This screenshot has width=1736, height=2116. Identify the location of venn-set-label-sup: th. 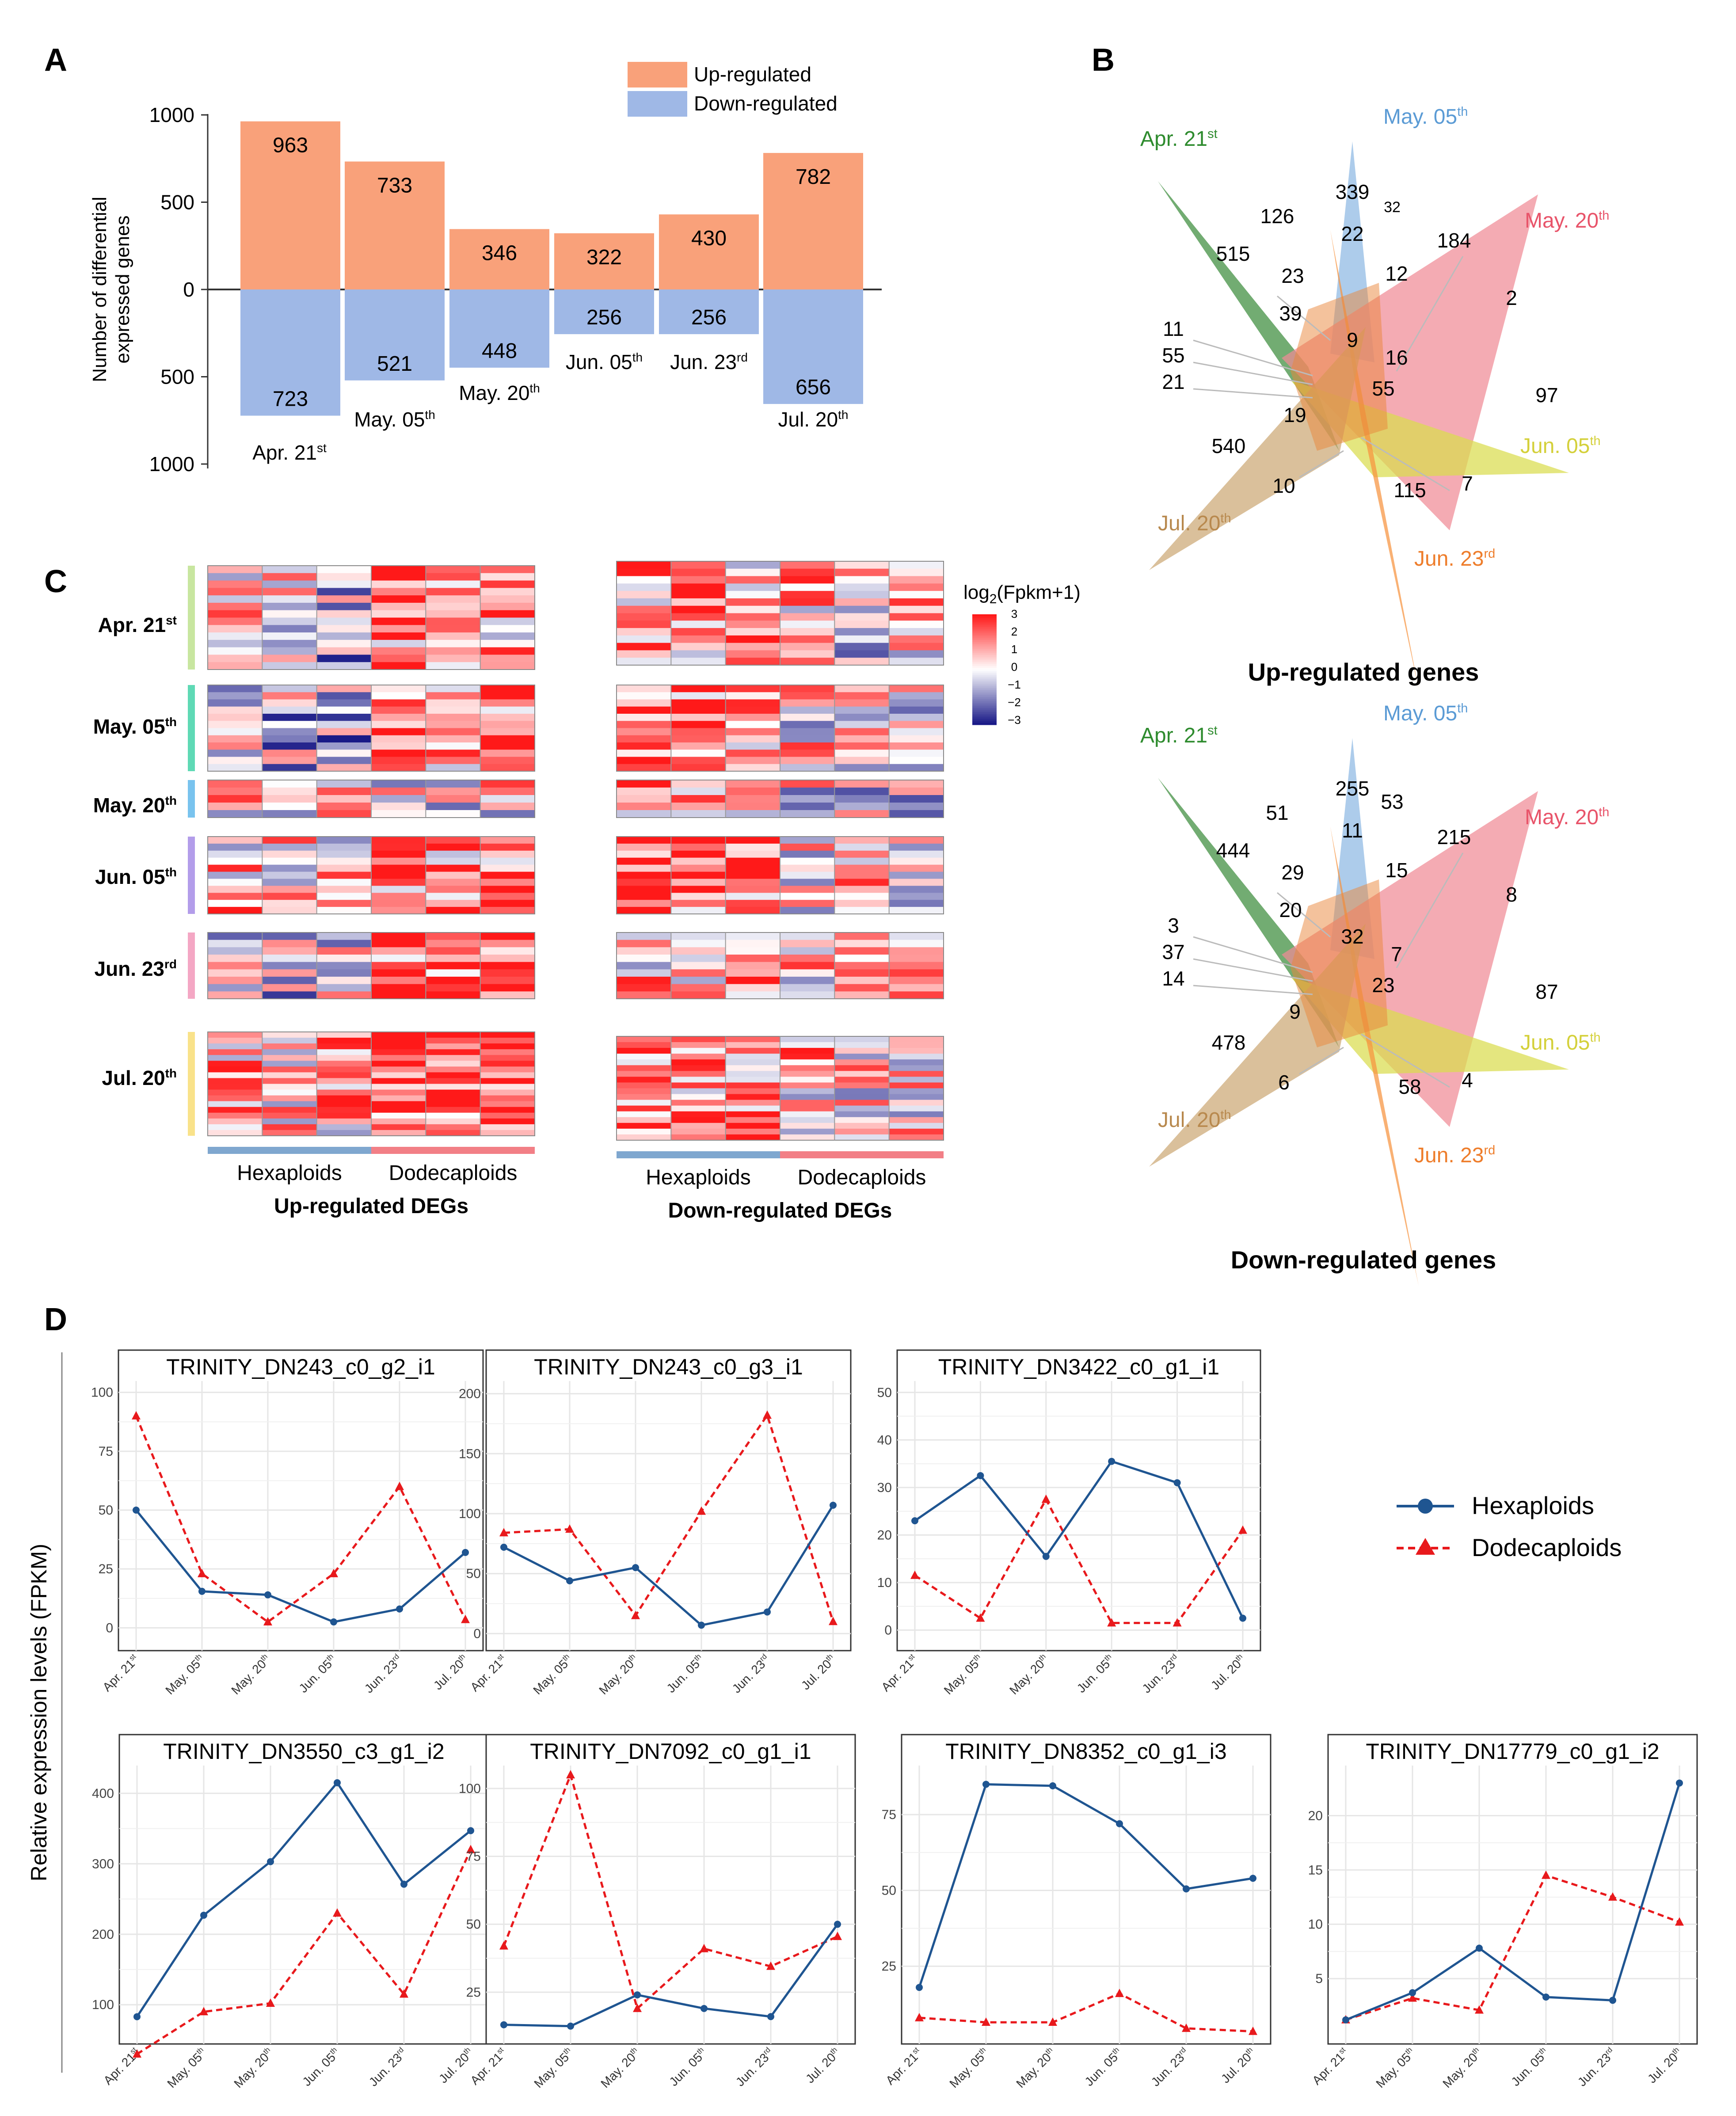
(1604, 216).